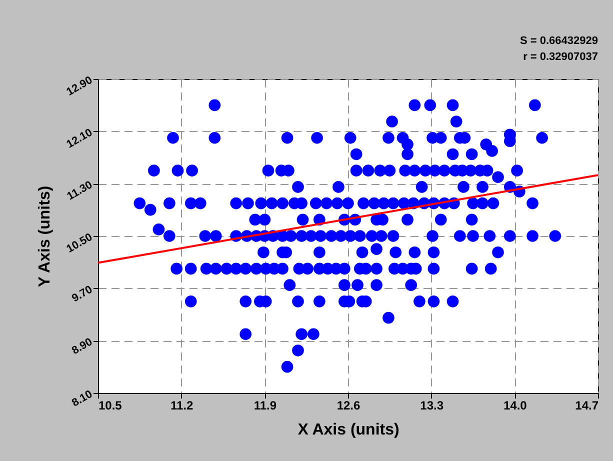  What do you see at coordinates (45, 237) in the screenshot?
I see `y-axis-title: Y Axis (units)` at bounding box center [45, 237].